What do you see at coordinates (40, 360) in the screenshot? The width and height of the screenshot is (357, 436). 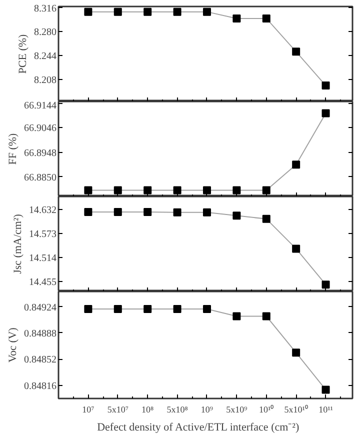 I see `y-tick-label: 0.84852` at bounding box center [40, 360].